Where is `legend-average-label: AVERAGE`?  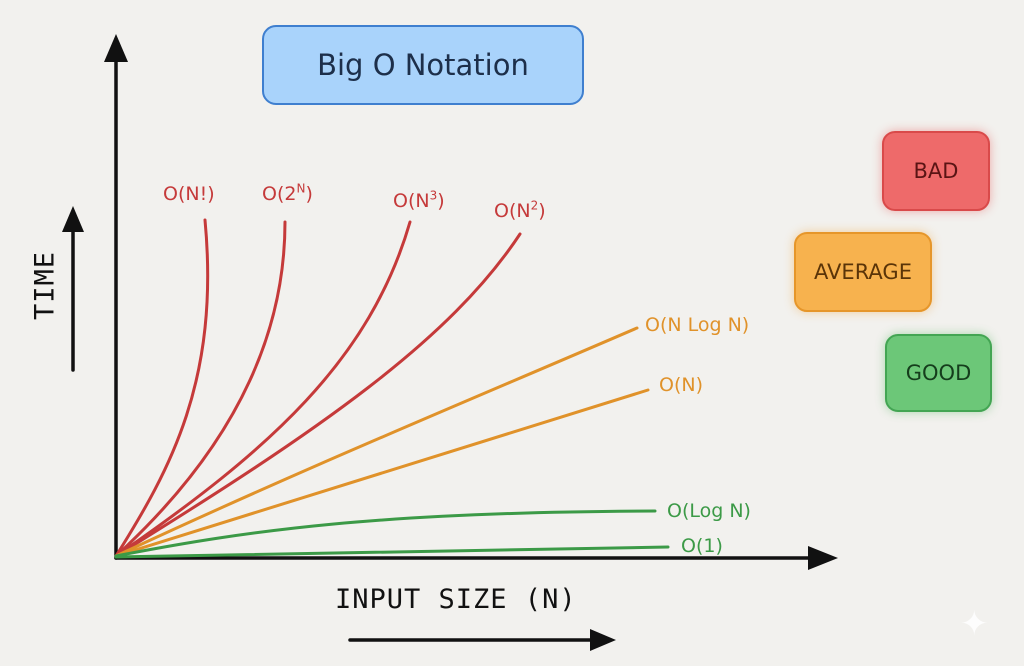
legend-average-label: AVERAGE is located at coordinates (863, 272).